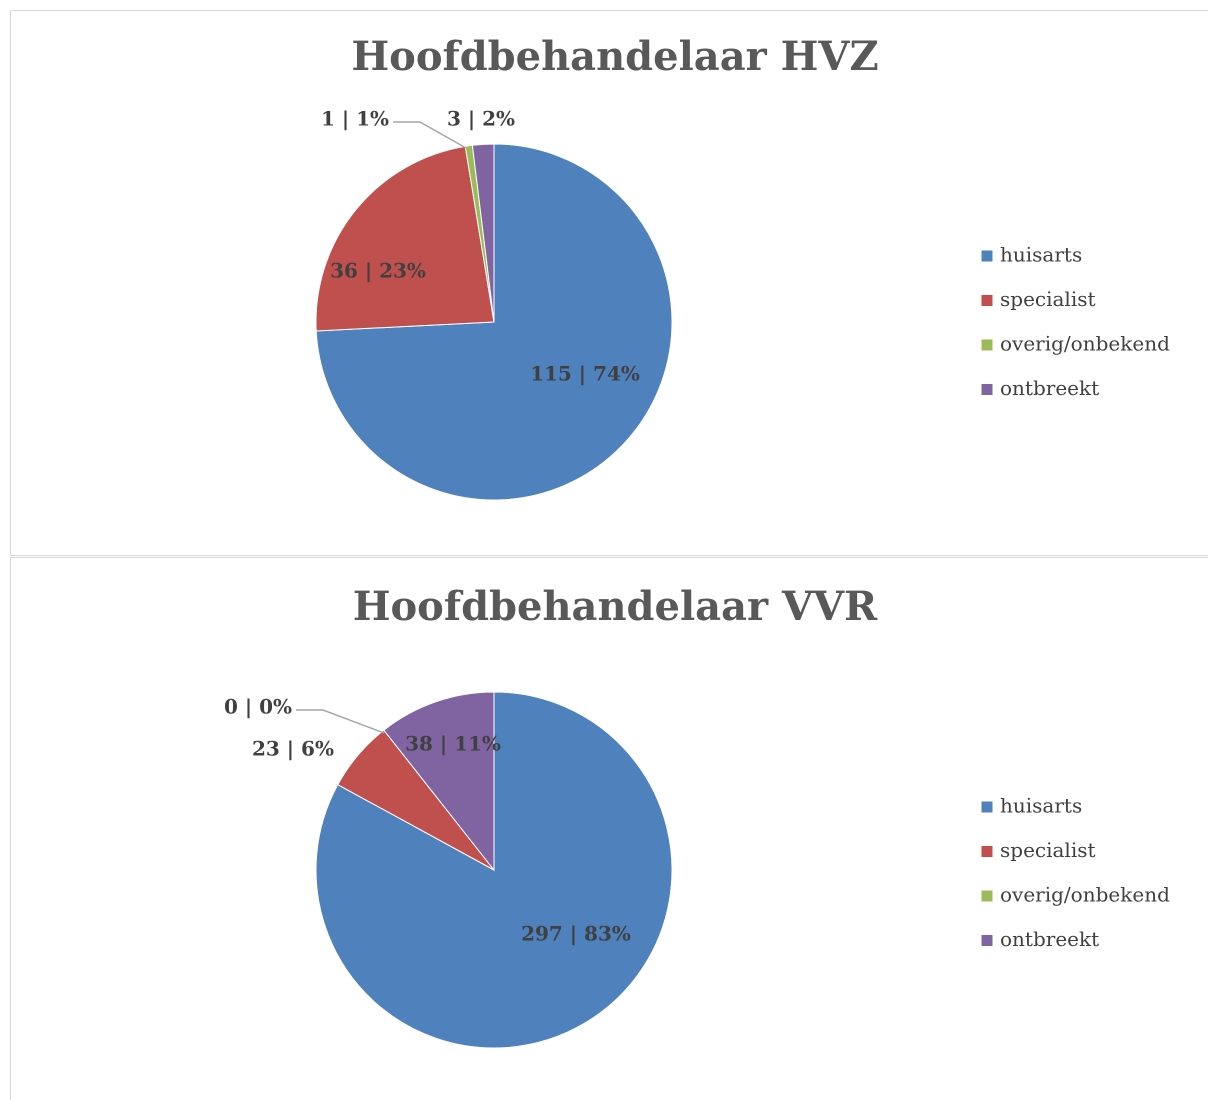 The height and width of the screenshot is (1100, 1208). What do you see at coordinates (453, 744) in the screenshot?
I see `data-label: 38 | 11%` at bounding box center [453, 744].